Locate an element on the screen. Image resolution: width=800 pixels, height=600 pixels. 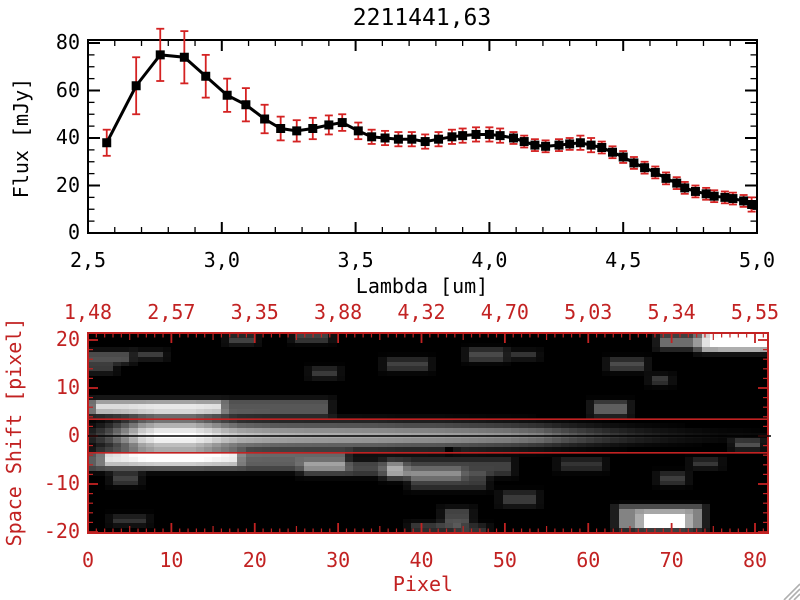
image-left-tick-label: 10 is located at coordinates (67, 387).